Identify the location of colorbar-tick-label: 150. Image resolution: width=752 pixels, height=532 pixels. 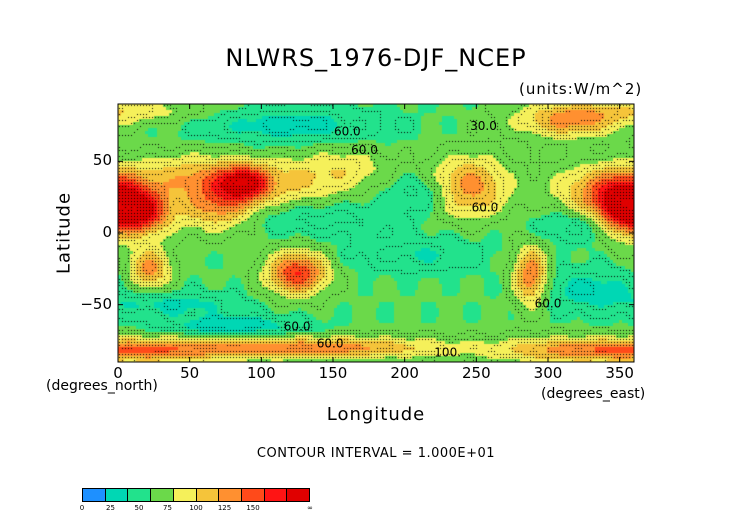
(253, 508).